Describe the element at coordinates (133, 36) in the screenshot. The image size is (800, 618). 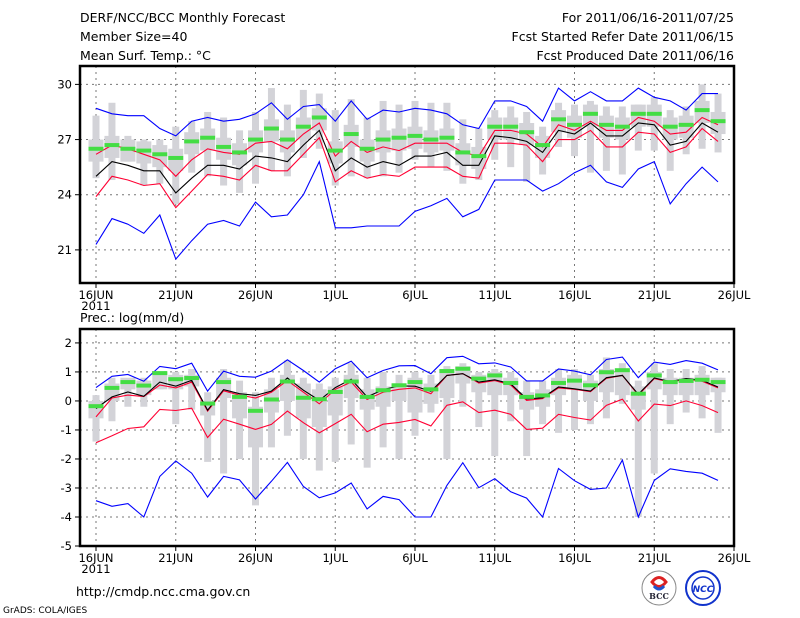
I see `member-size: Member Size=40` at that location.